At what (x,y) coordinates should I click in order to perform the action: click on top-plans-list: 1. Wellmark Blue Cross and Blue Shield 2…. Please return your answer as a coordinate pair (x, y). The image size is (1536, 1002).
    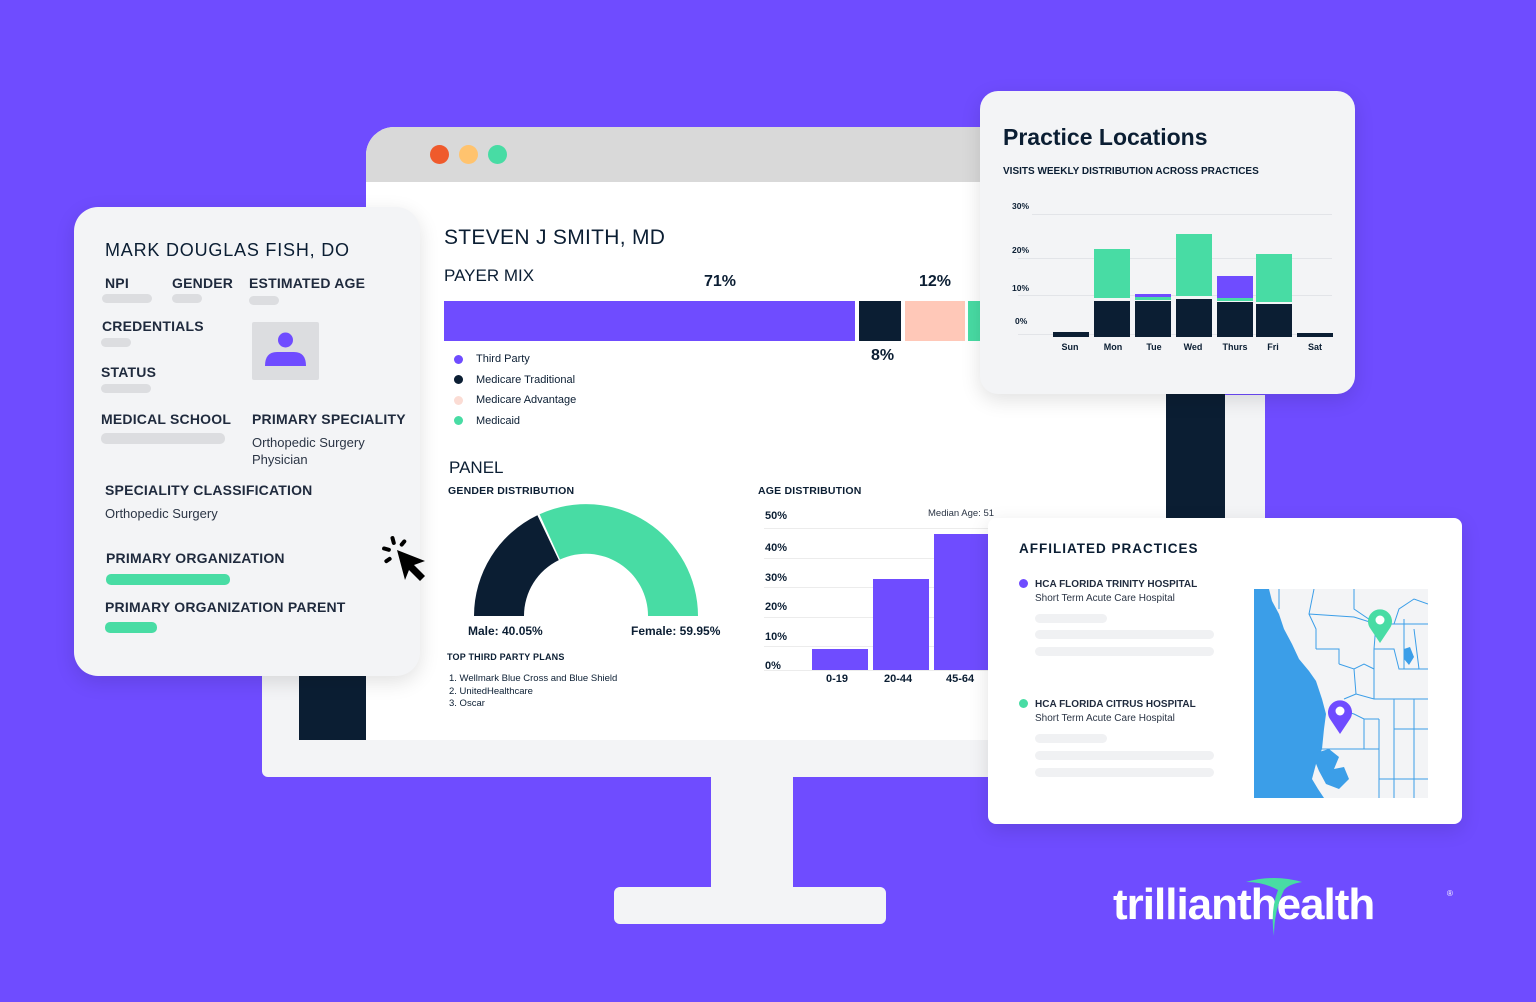
    Looking at the image, I should click on (533, 692).